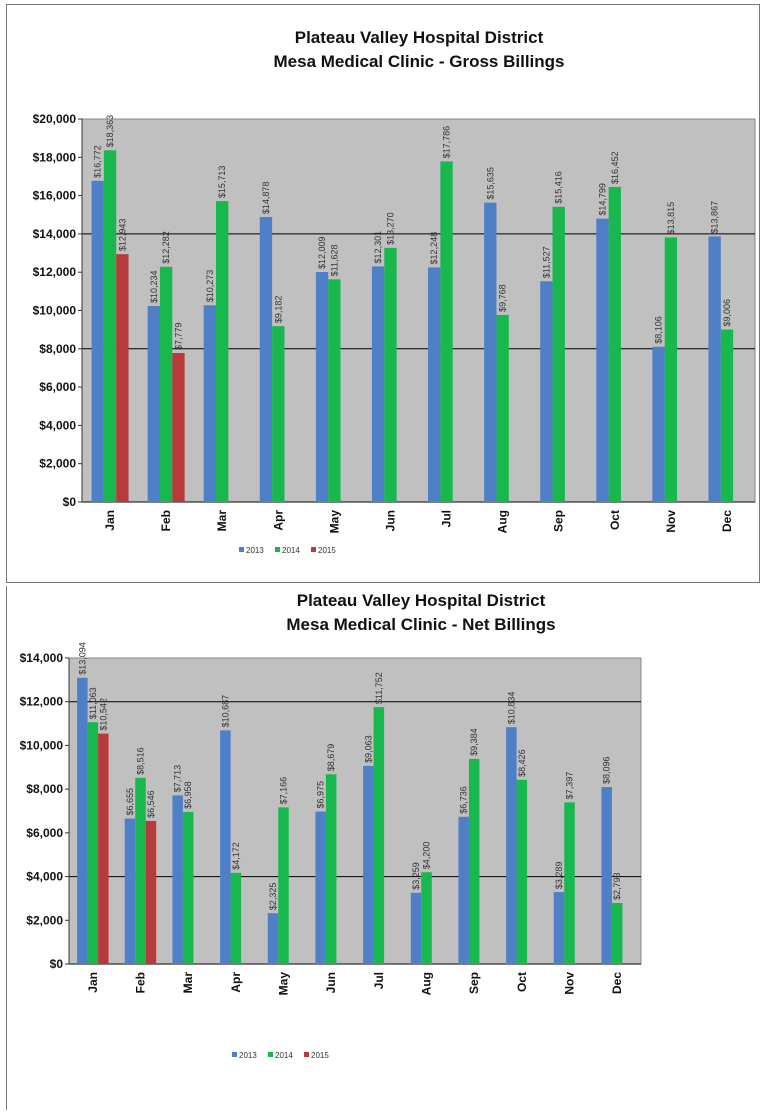 This screenshot has height=1114, width=761. Describe the element at coordinates (266, 198) in the screenshot. I see `data-label: $14,878` at that location.